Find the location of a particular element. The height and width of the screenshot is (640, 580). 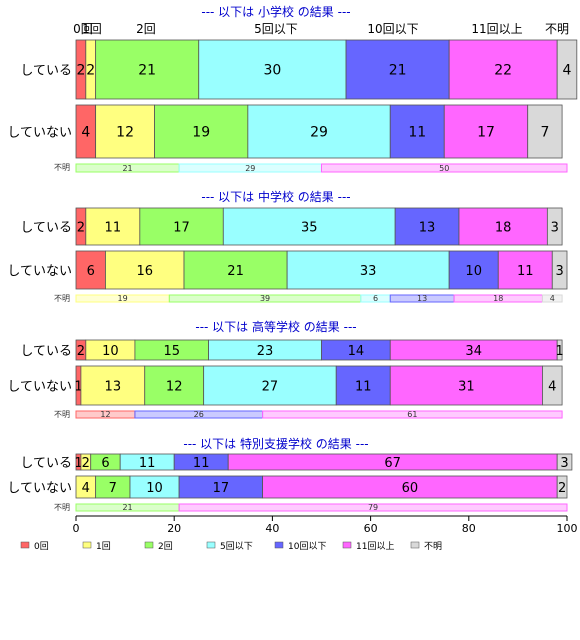

unknown-value-label: 19 is located at coordinates (123, 298).